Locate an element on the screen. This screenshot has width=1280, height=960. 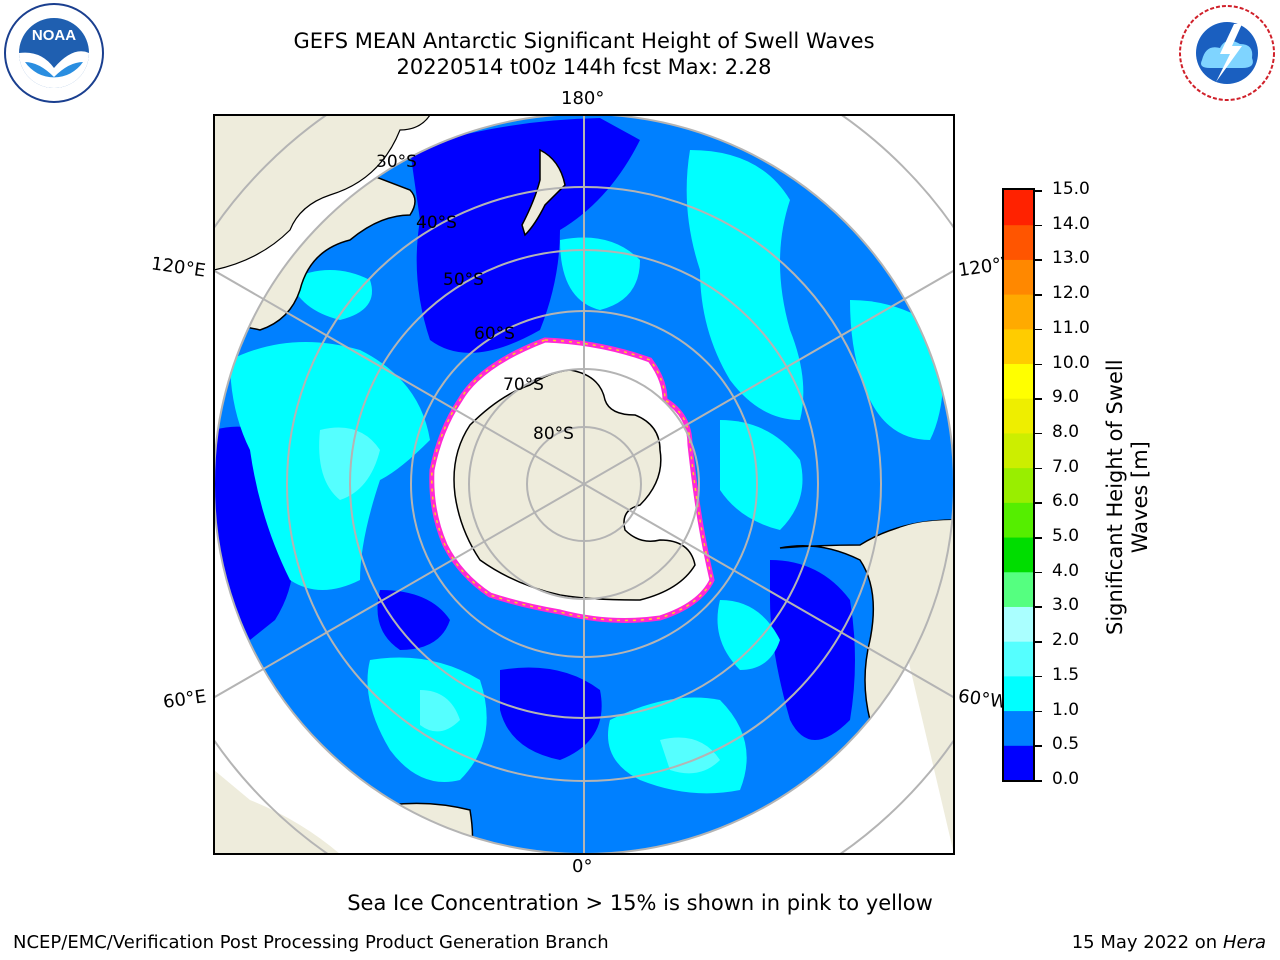
colorbar-tick-label: 7.0 is located at coordinates (1066, 466).